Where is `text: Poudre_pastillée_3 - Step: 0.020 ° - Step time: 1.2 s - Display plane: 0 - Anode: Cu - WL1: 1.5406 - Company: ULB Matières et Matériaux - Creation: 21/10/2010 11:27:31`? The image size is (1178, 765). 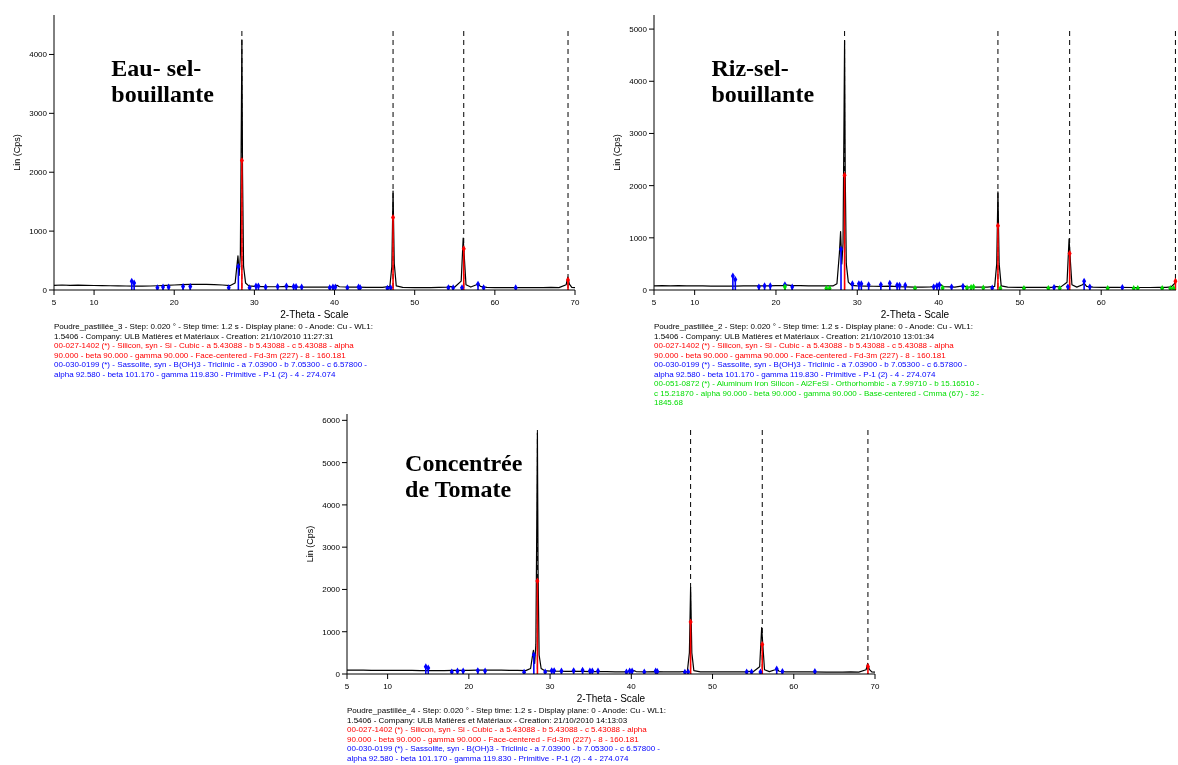
text: Poudre_pastillée_3 - Step: 0.020 ° - Step time: 1.2 s - Display plane: 0 - Anode: Cu - WL1: 1.5406 - Company: ULB Matières et Matériaux - Creation: 21/10/2010 11:27:31 is located at coordinates (213, 331).